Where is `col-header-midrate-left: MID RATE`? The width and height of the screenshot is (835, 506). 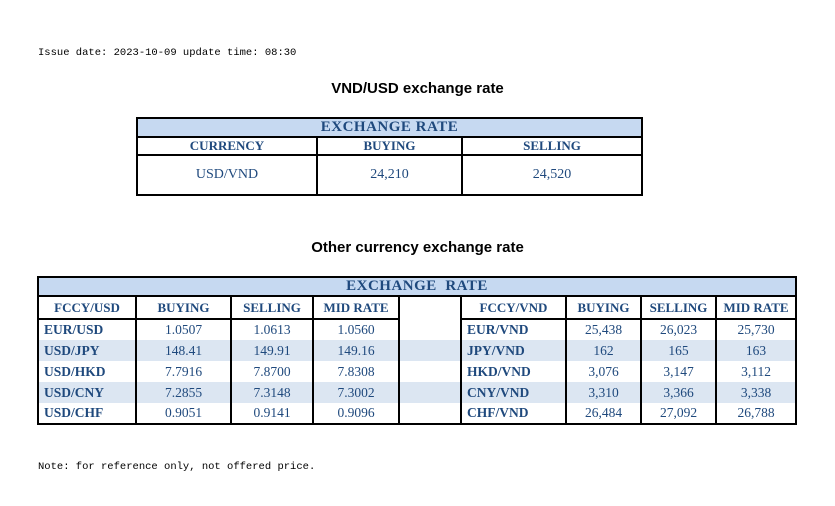
col-header-midrate-left: MID RATE is located at coordinates (356, 307).